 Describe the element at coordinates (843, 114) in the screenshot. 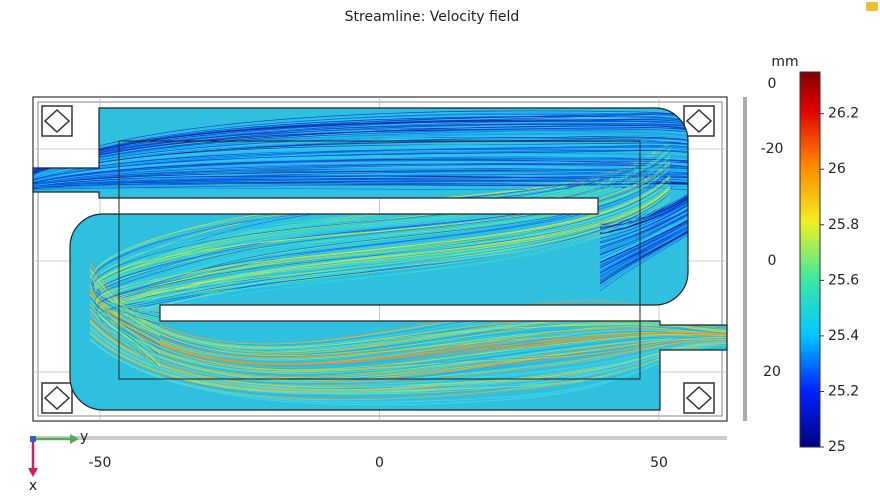

I see `colorbar-tick-label: 26.2` at that location.